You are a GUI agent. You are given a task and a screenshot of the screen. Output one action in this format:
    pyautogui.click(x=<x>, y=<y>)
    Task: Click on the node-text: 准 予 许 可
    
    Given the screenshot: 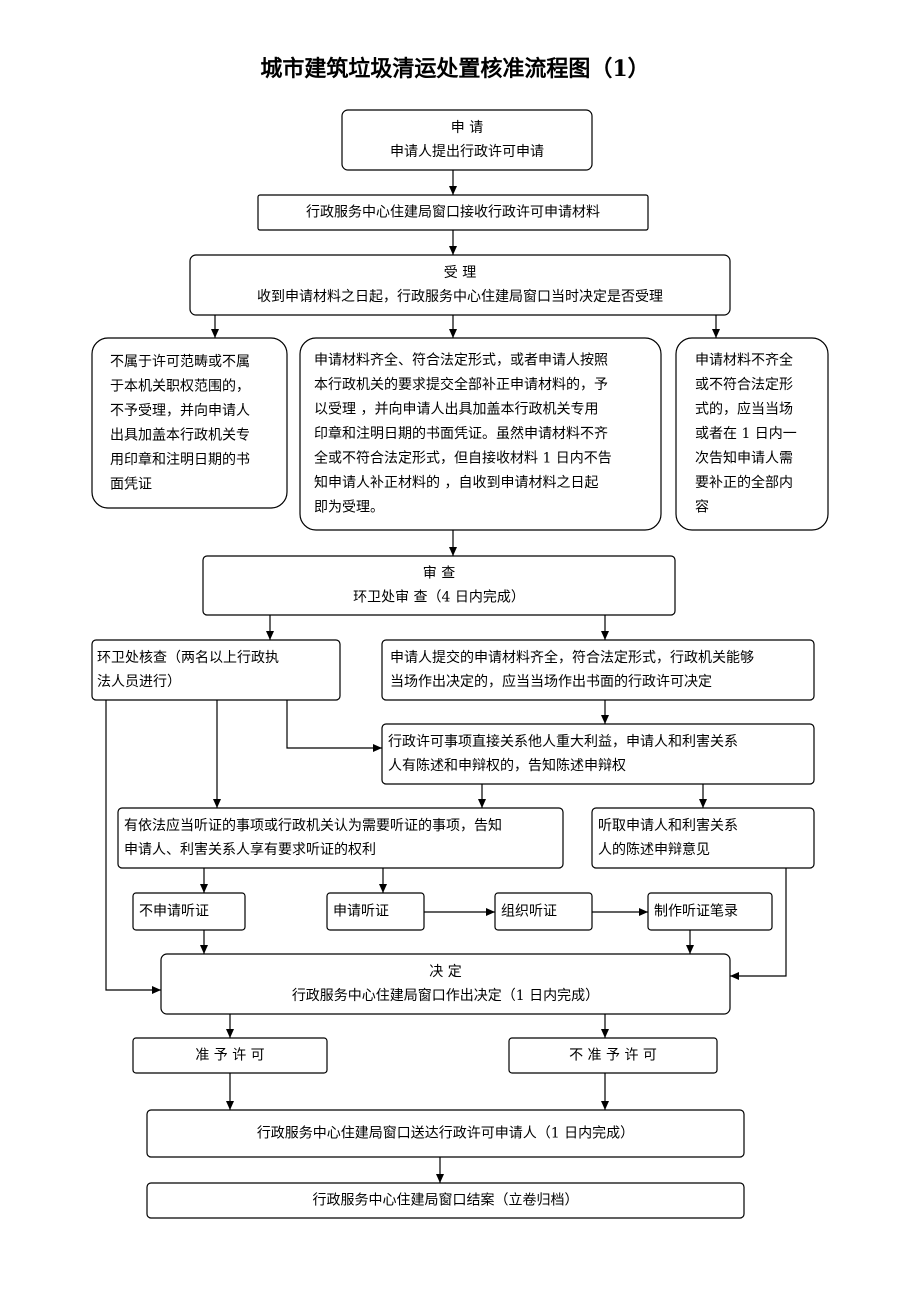 What is the action you would take?
    pyautogui.click(x=229, y=1056)
    